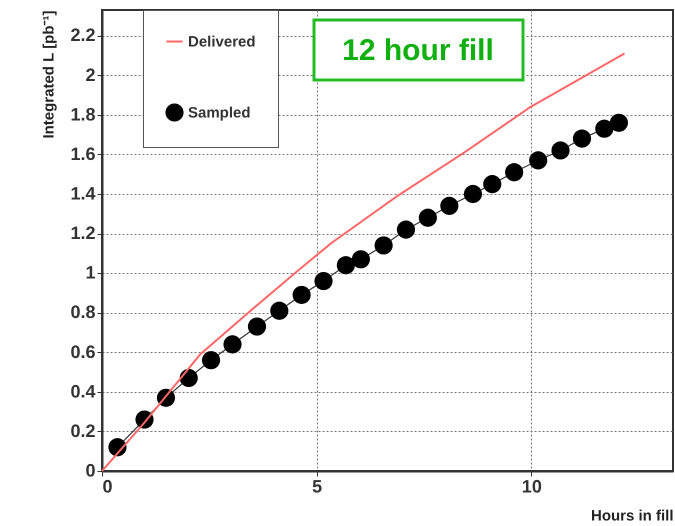 The image size is (675, 526). What do you see at coordinates (83, 154) in the screenshot?
I see `y-tick-label: 1.6` at bounding box center [83, 154].